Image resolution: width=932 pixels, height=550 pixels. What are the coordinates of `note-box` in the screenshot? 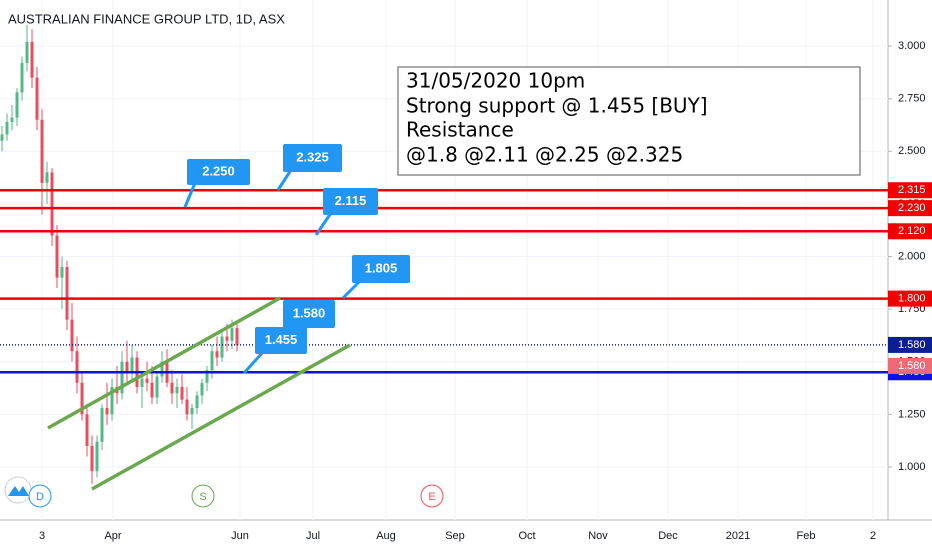 It's located at (629, 121).